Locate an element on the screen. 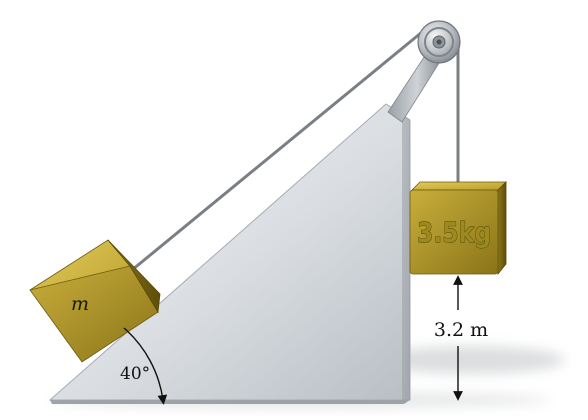 Image resolution: width=588 pixels, height=420 pixels. incline-wedge-base is located at coordinates (230, 402).